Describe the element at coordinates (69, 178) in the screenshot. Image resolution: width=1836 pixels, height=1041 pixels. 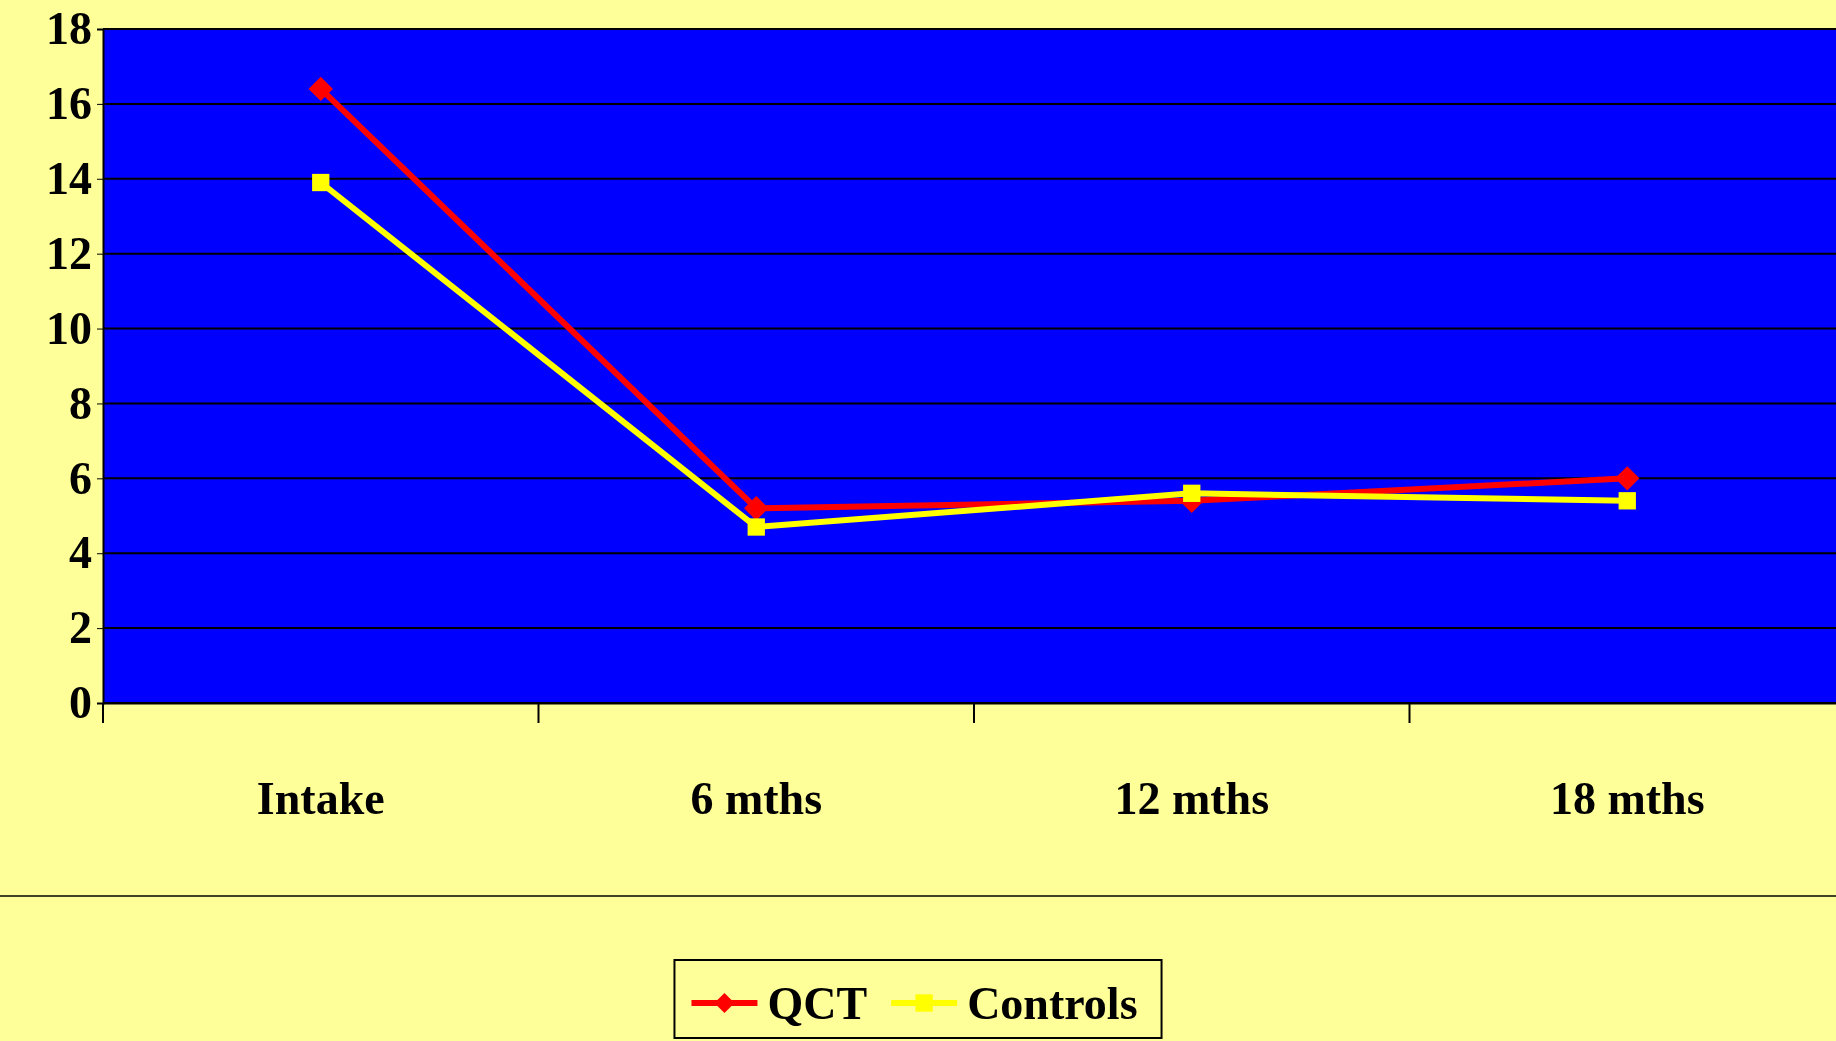
I see `y-tick-label: 14` at that location.